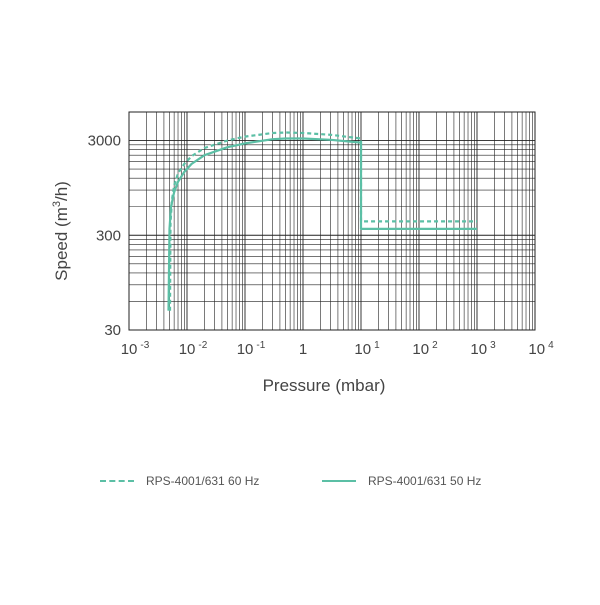 This screenshot has height=605, width=600. I want to click on x-axis-label: Pressure (mbar), so click(324, 385).